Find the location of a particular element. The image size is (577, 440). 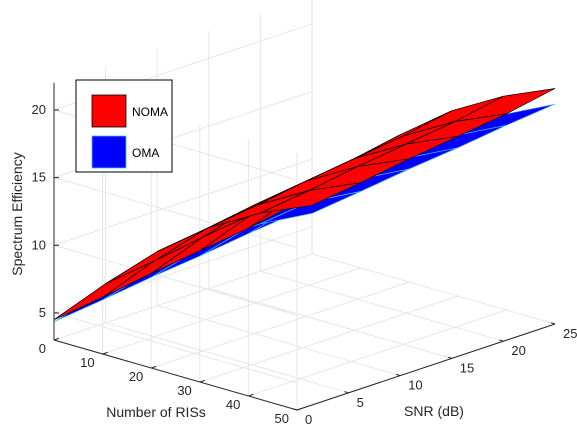

y-tick-label: 10 is located at coordinates (87, 362).